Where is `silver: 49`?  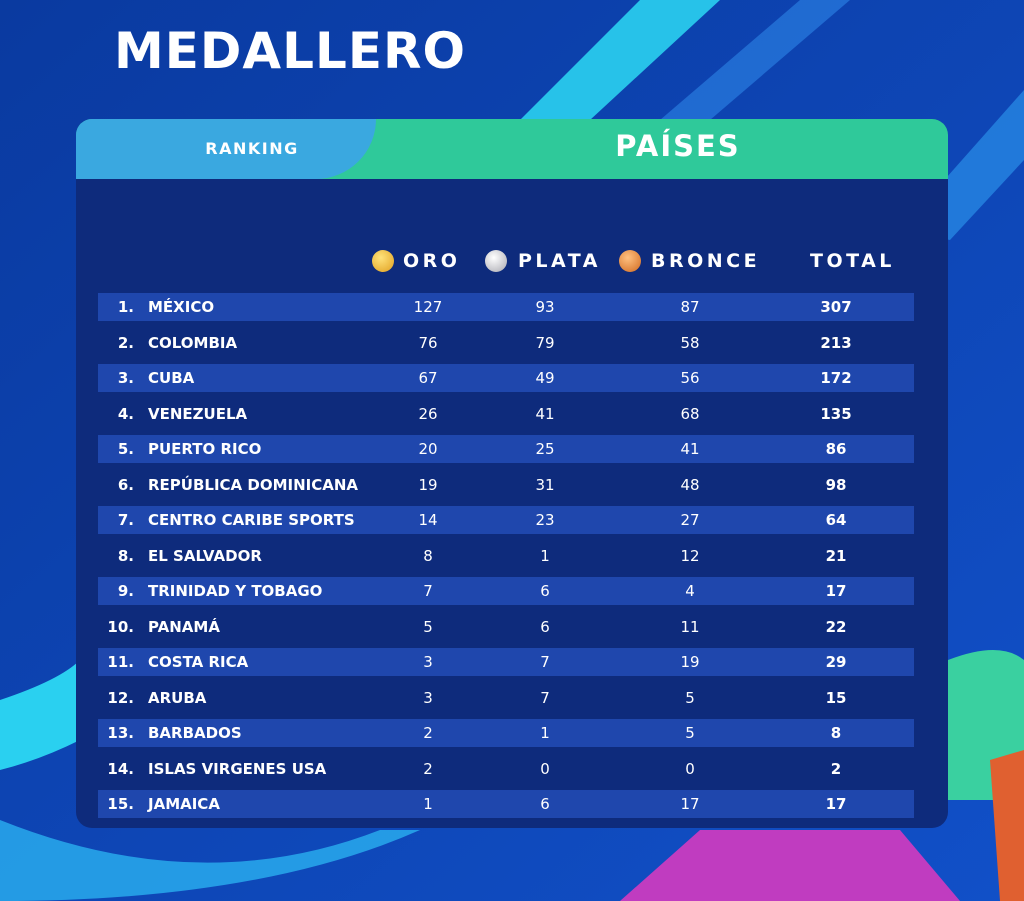 silver: 49 is located at coordinates (545, 378).